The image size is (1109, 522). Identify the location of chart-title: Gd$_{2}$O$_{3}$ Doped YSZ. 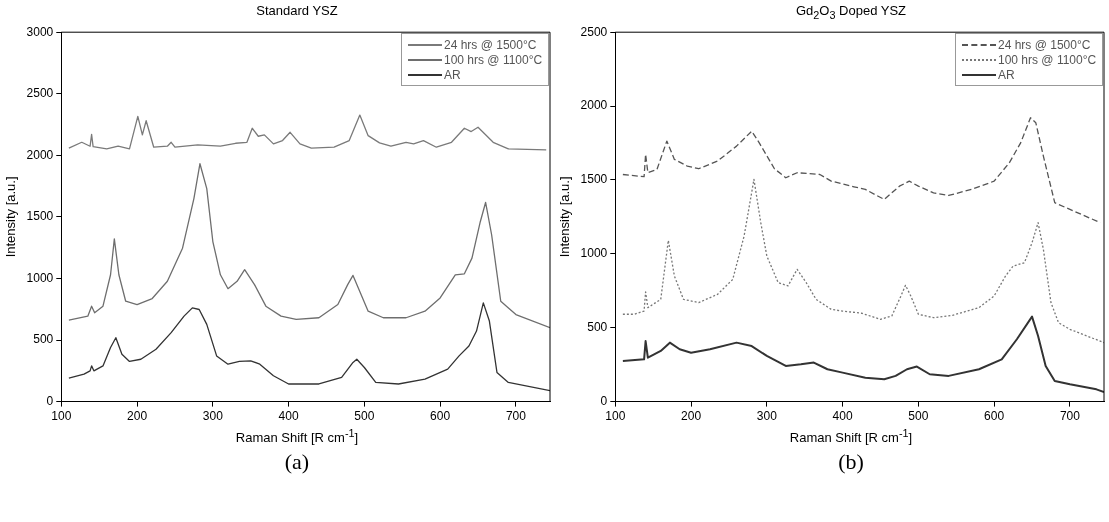
(851, 12).